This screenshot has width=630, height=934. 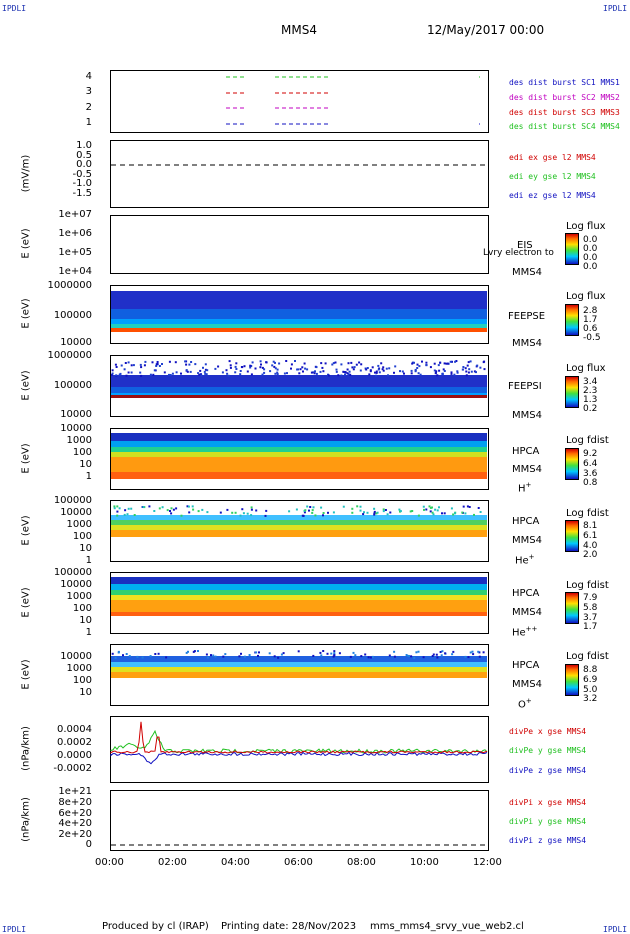 What do you see at coordinates (85, 548) in the screenshot?
I see `hpca-he-ytick: 10` at bounding box center [85, 548].